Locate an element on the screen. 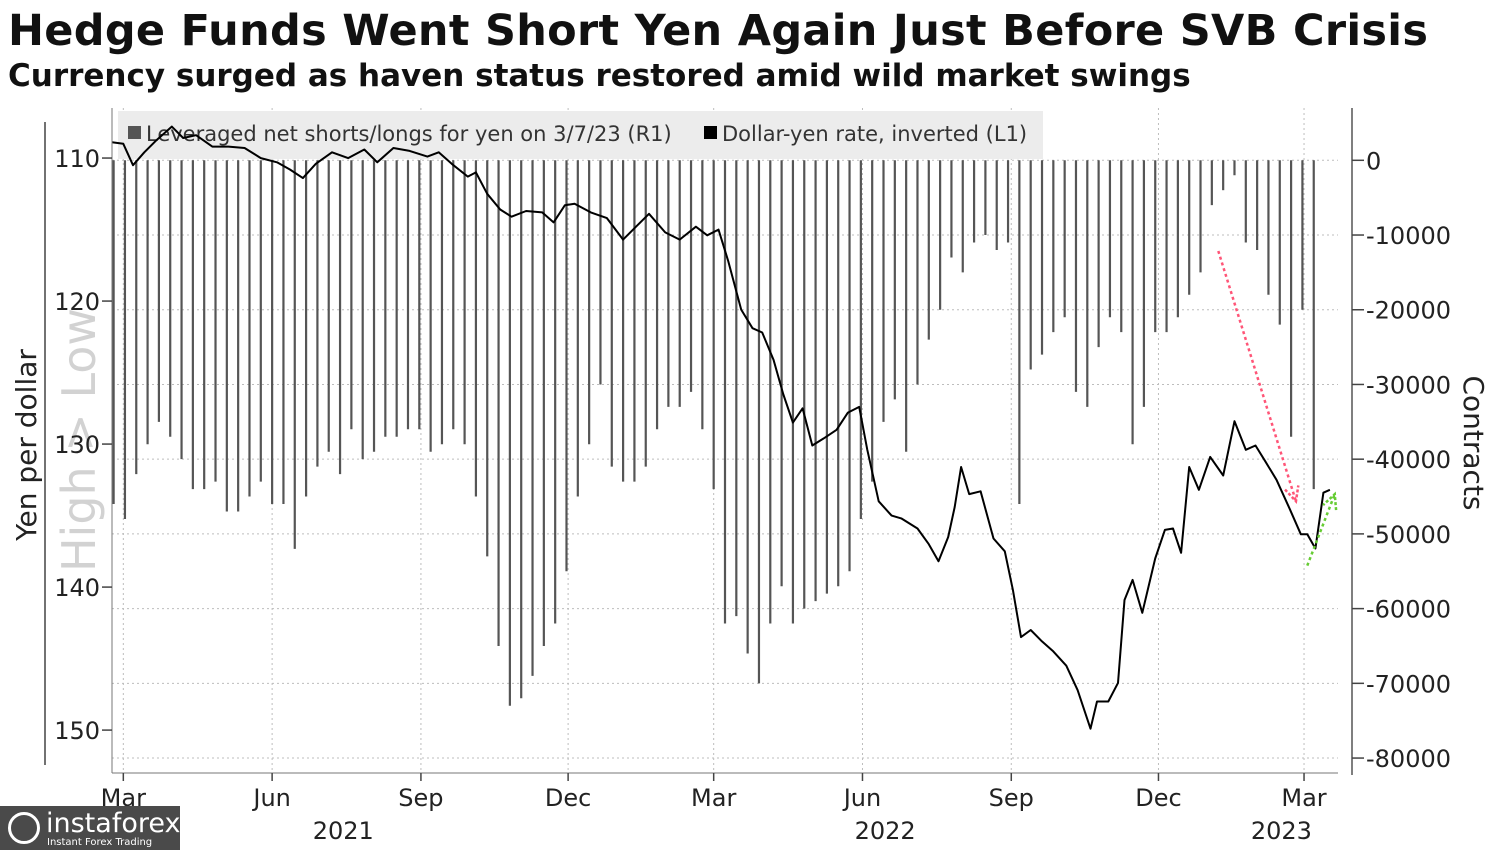 The height and width of the screenshot is (850, 1500). right-tick-label: -70000 is located at coordinates (1408, 684).